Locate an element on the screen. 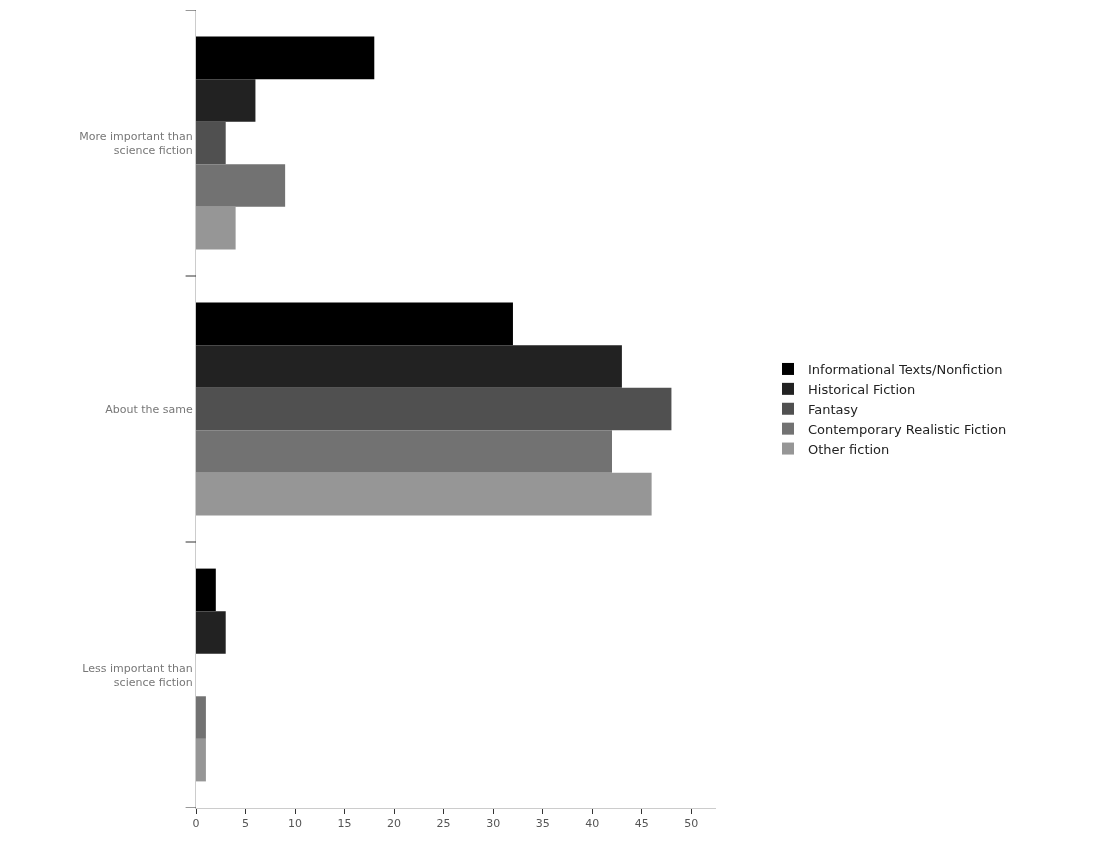 The height and width of the screenshot is (848, 1108). x-tick-label: 0 is located at coordinates (196, 824).